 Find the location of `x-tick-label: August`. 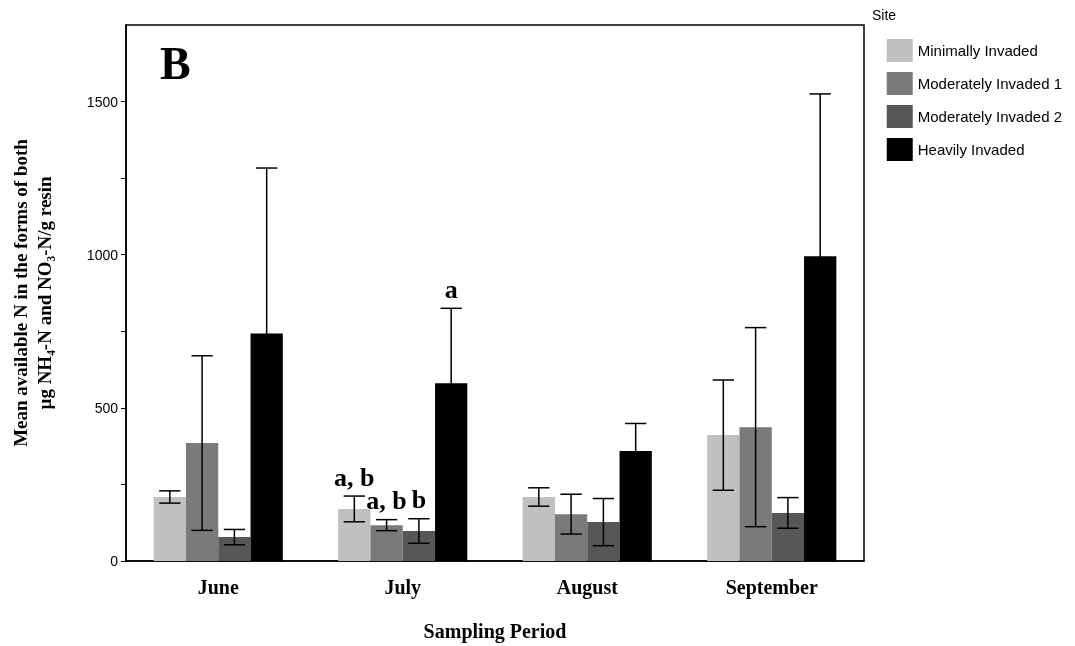

x-tick-label: August is located at coordinates (587, 587).